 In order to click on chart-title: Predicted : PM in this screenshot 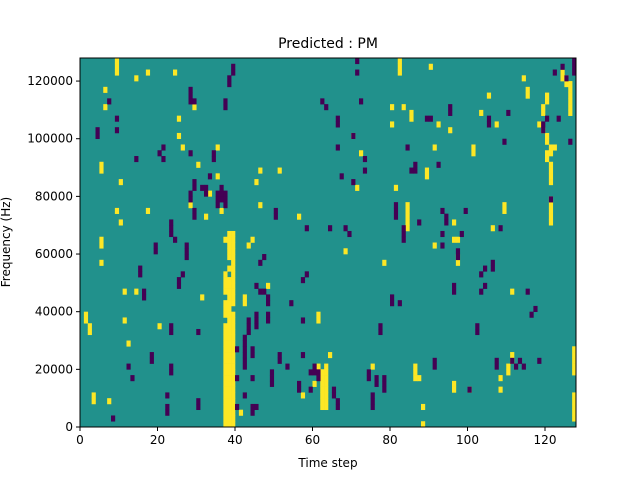, I will do `click(328, 44)`.